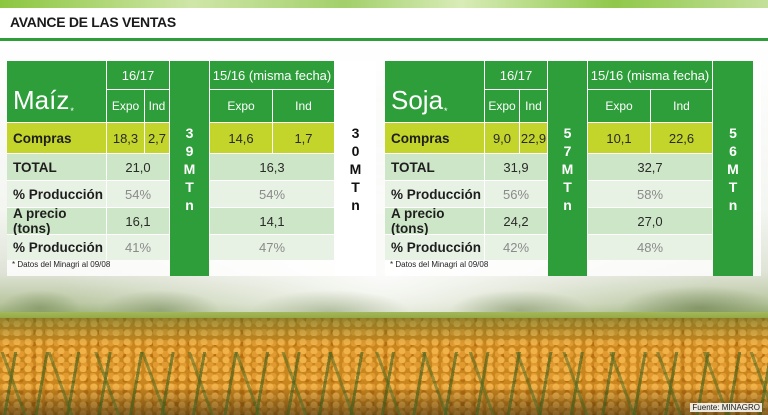  Describe the element at coordinates (355, 168) in the screenshot. I see `total-prev-tons: 3 0 M T n` at that location.